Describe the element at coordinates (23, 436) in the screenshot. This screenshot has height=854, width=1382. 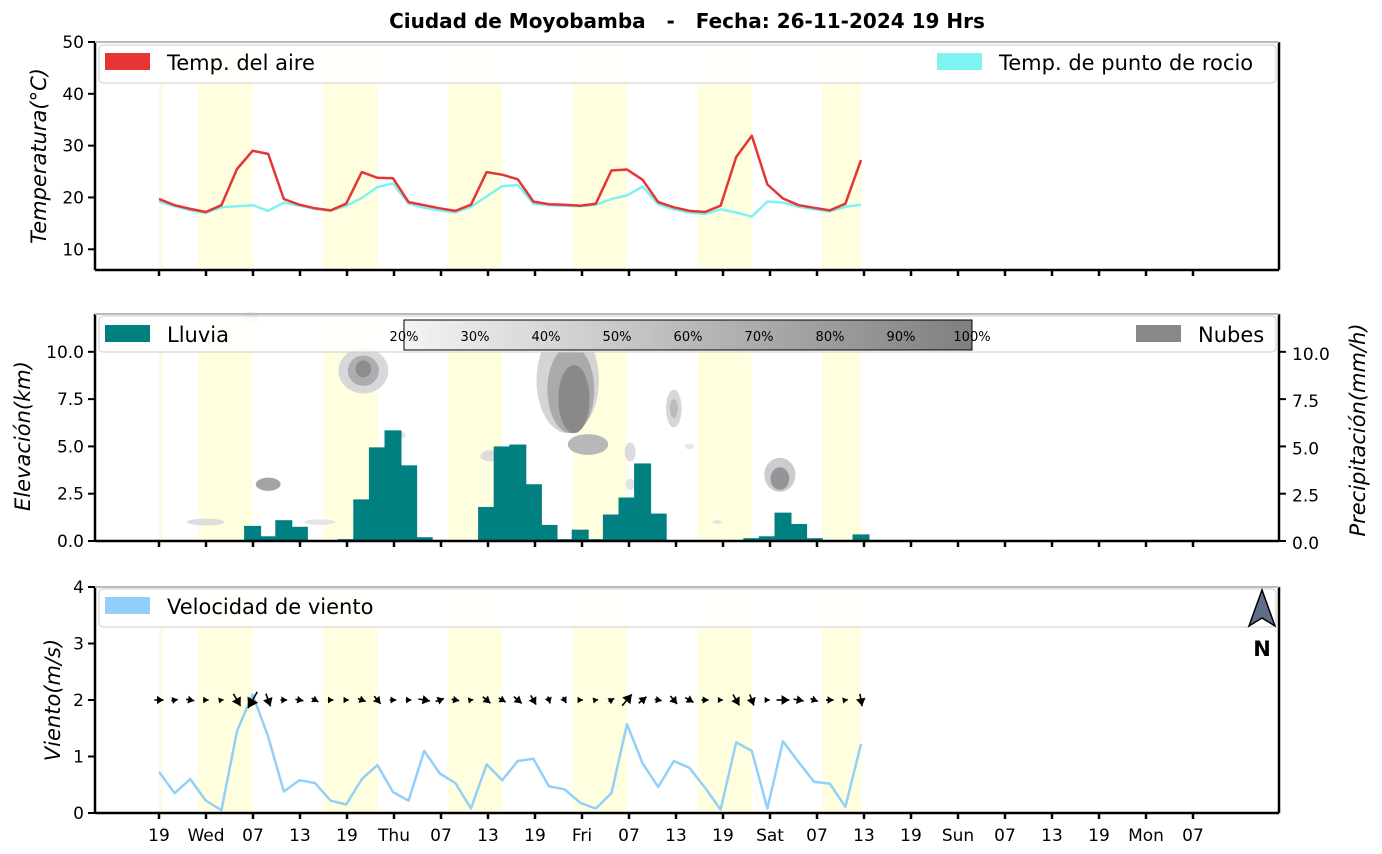
I see `y-axis-label-left: Elevación(km)` at that location.